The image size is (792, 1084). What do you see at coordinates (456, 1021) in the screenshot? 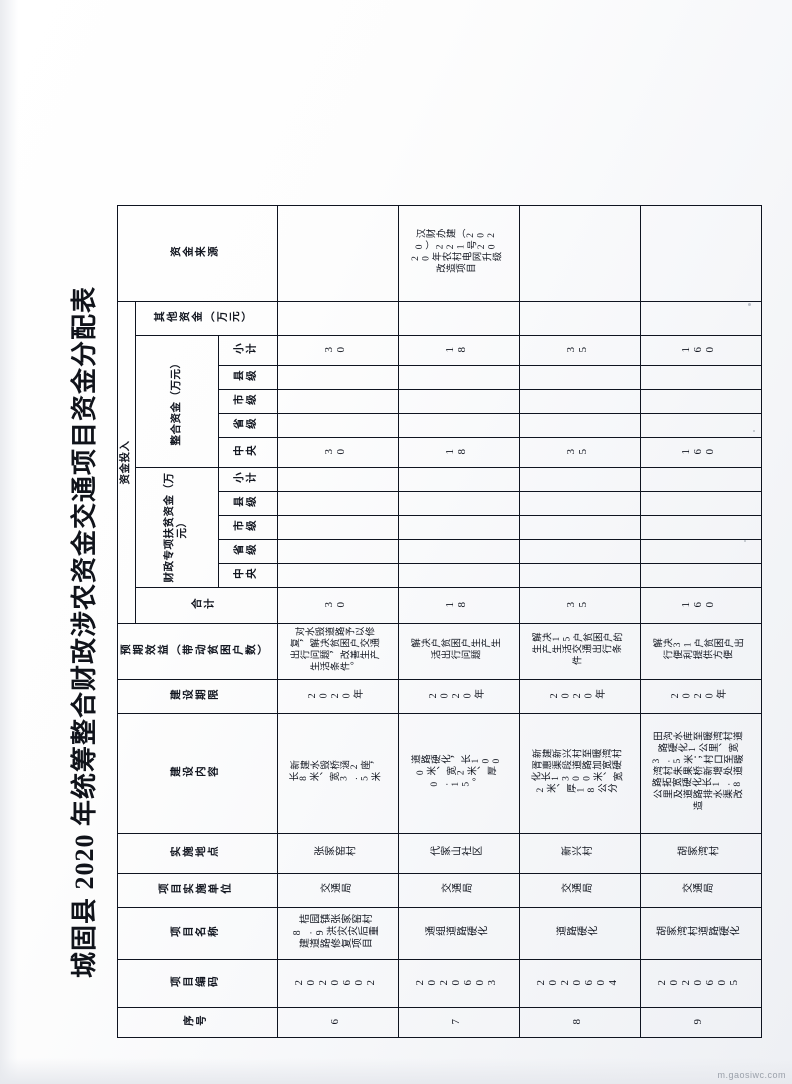
I see `cell-text: 7` at bounding box center [456, 1021].